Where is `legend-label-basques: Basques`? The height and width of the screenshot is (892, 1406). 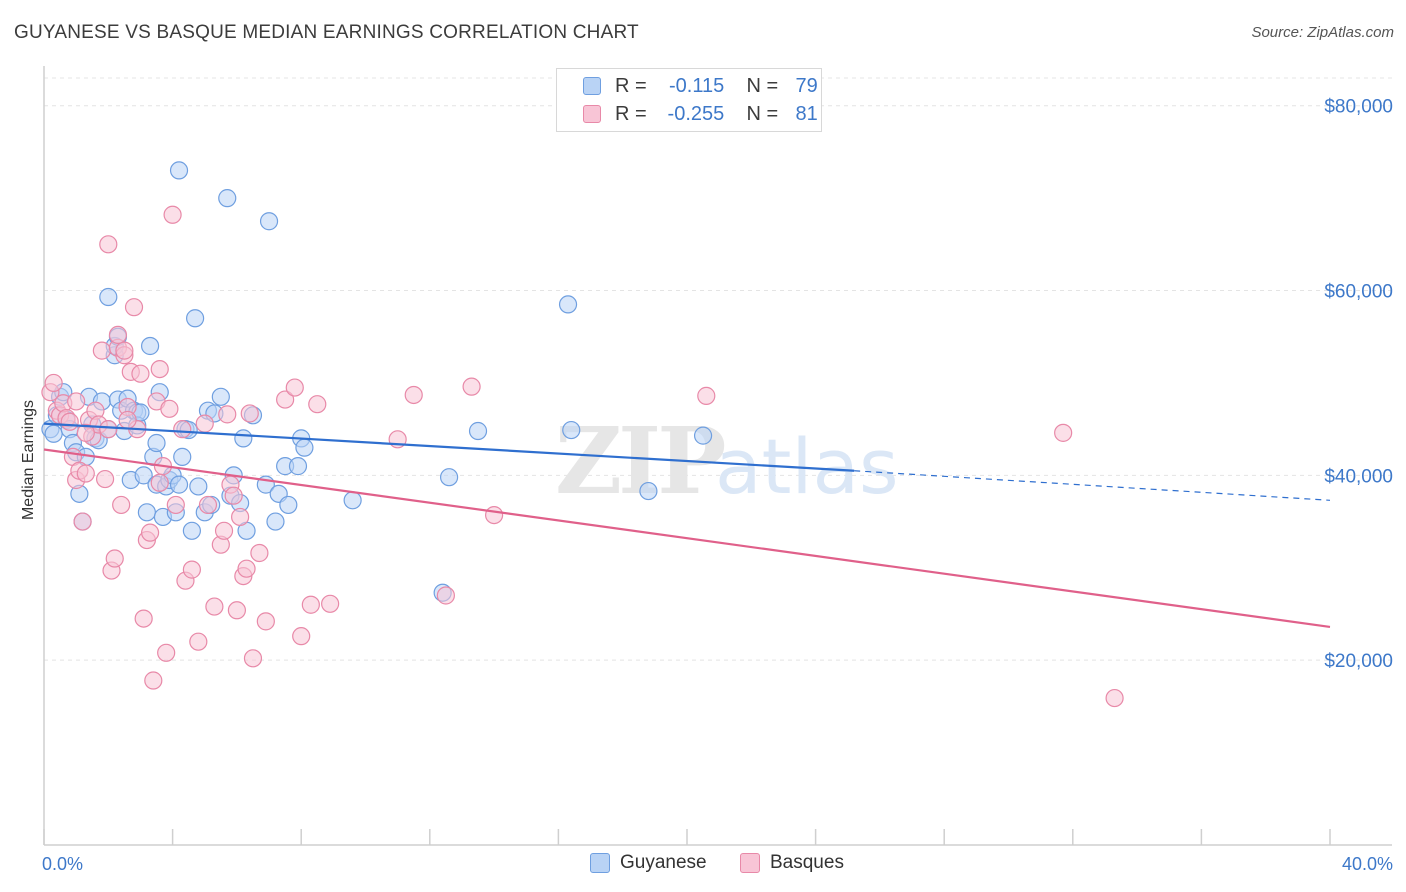
legend-label-basques: Basques is located at coordinates (807, 862).